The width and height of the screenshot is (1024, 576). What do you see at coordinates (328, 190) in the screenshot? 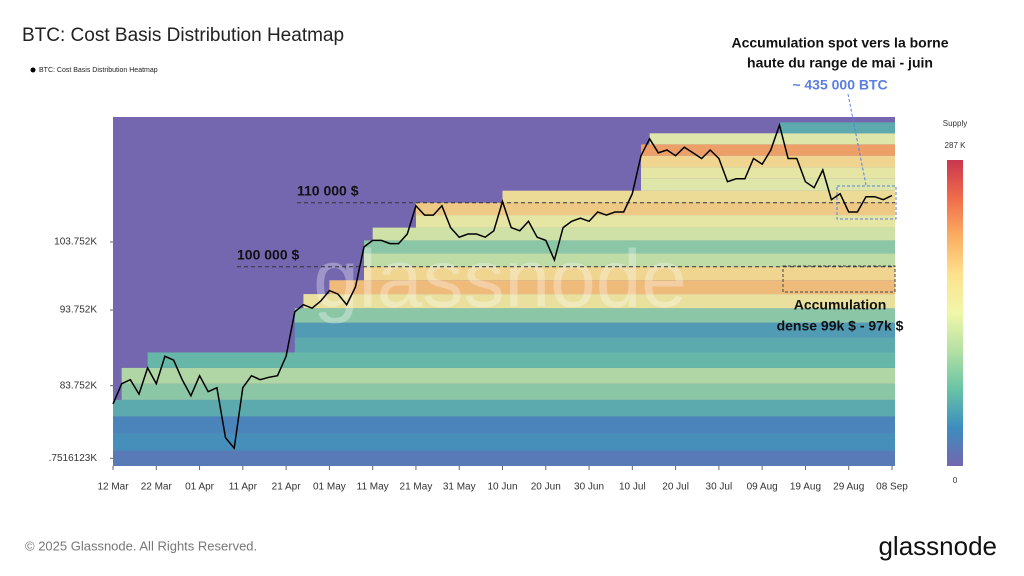
I see `reference-label: 110 000 $` at bounding box center [328, 190].